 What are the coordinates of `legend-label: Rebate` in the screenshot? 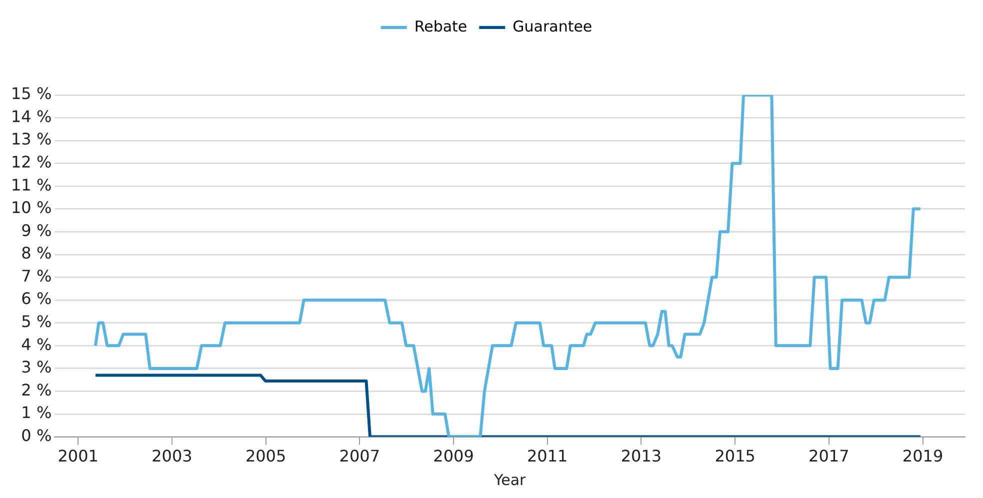 It's located at (441, 26).